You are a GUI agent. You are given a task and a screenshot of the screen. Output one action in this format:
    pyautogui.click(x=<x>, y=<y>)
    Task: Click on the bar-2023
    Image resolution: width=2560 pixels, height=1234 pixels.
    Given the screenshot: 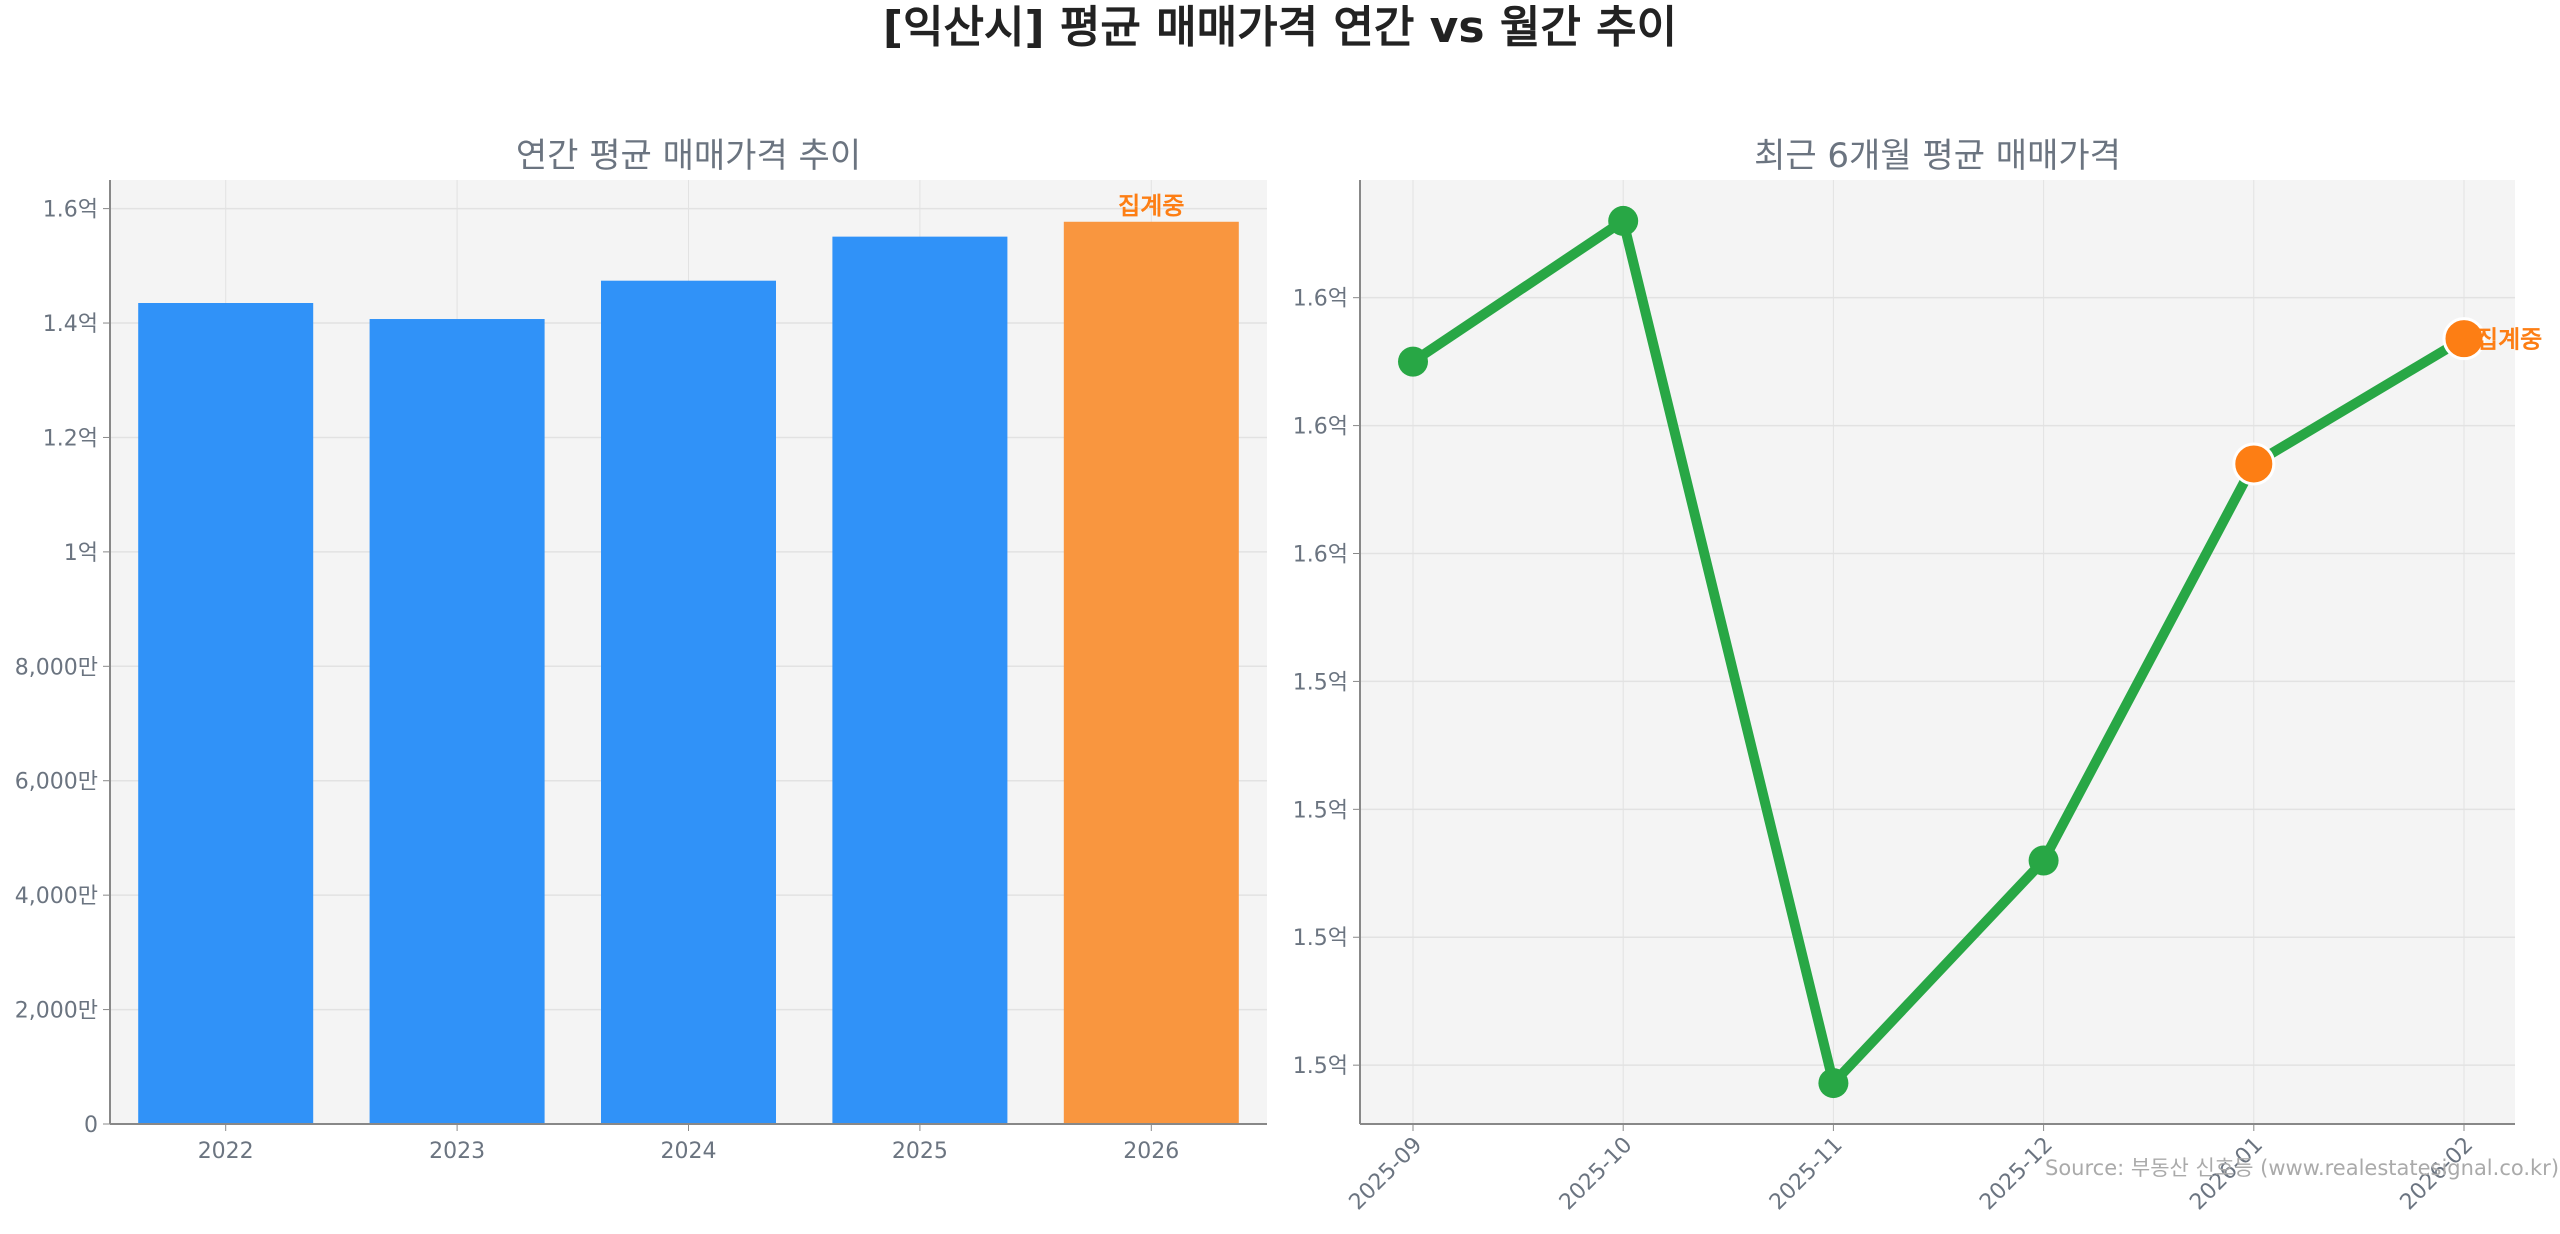 What is the action you would take?
    pyautogui.click(x=457, y=721)
    